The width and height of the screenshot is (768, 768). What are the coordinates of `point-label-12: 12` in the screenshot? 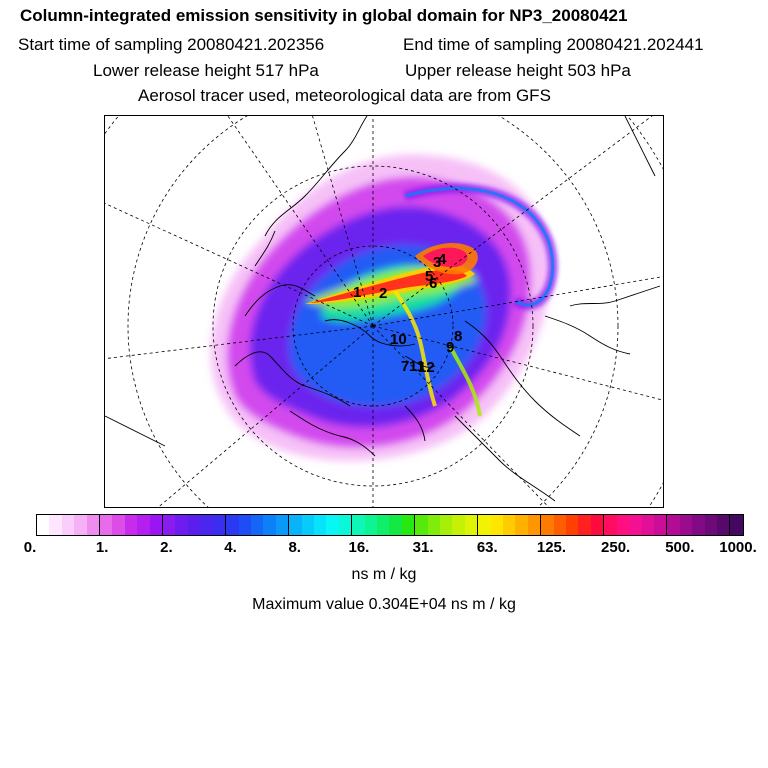 It's located at (426, 367).